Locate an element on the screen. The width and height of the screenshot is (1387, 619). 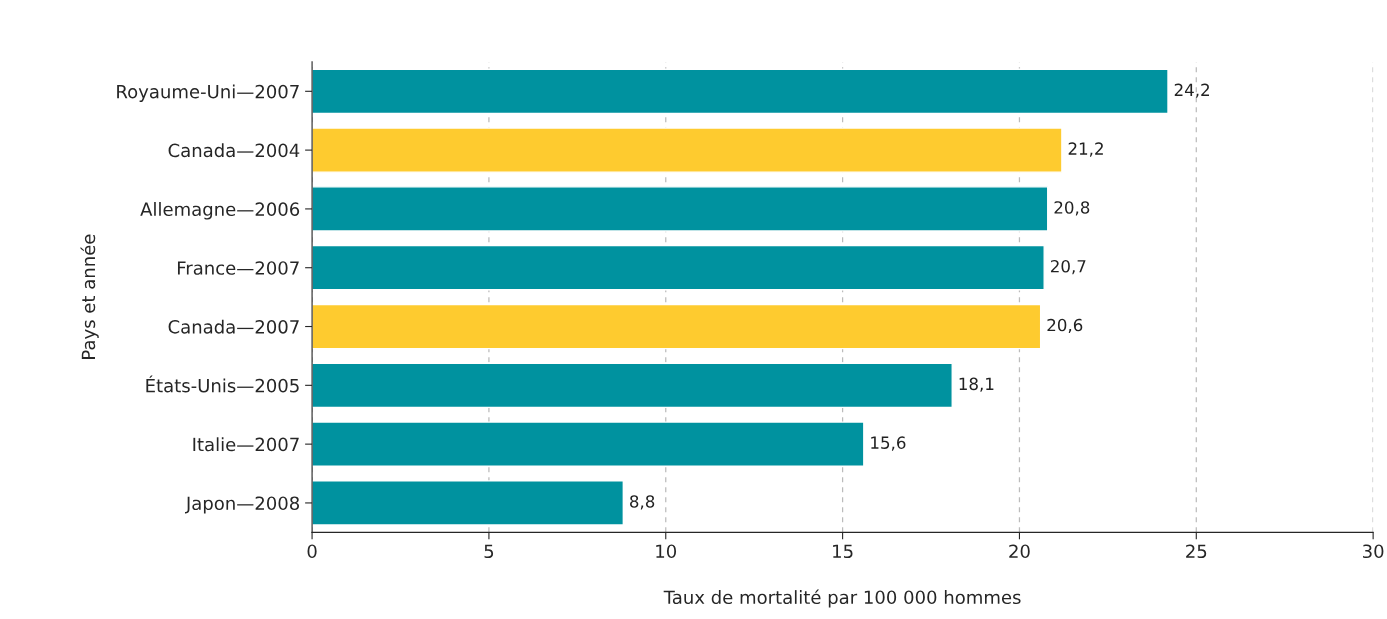
y-tick-label: Canada—2004 is located at coordinates (234, 150).